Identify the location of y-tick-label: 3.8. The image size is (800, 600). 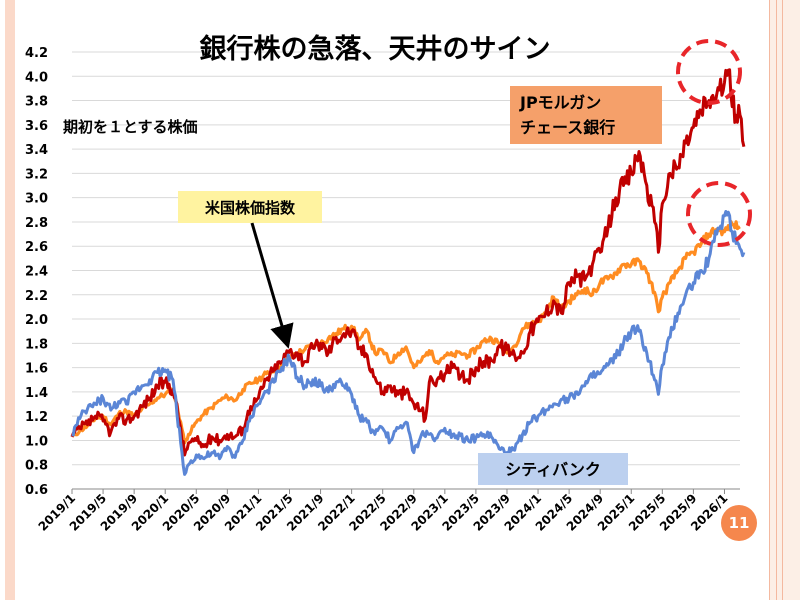
(36, 102).